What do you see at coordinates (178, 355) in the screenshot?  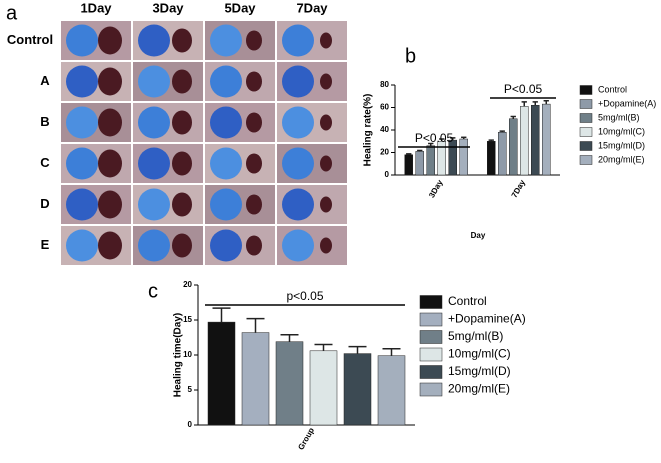 I see `y-axis-label: Healing time(Day)` at bounding box center [178, 355].